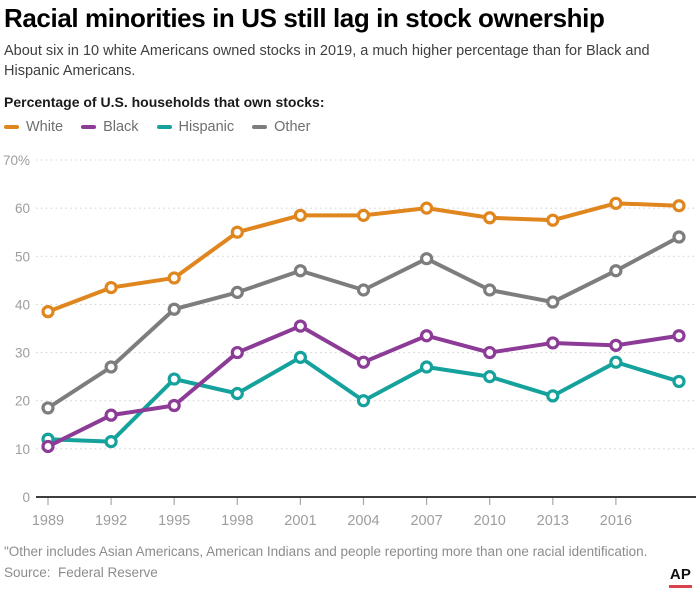 This screenshot has width=700, height=599. What do you see at coordinates (427, 367) in the screenshot?
I see `data-point-hispanic-2007` at bounding box center [427, 367].